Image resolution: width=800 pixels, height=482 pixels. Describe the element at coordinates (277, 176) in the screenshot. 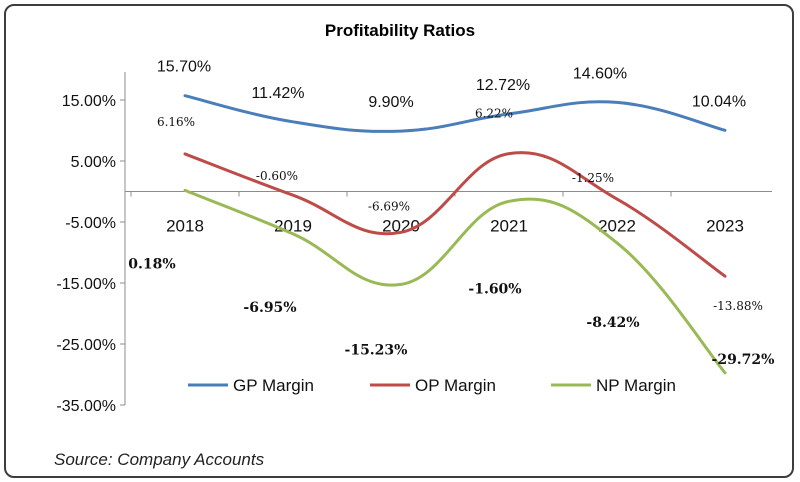

I see `op-margin-data-label: -0.60%` at that location.